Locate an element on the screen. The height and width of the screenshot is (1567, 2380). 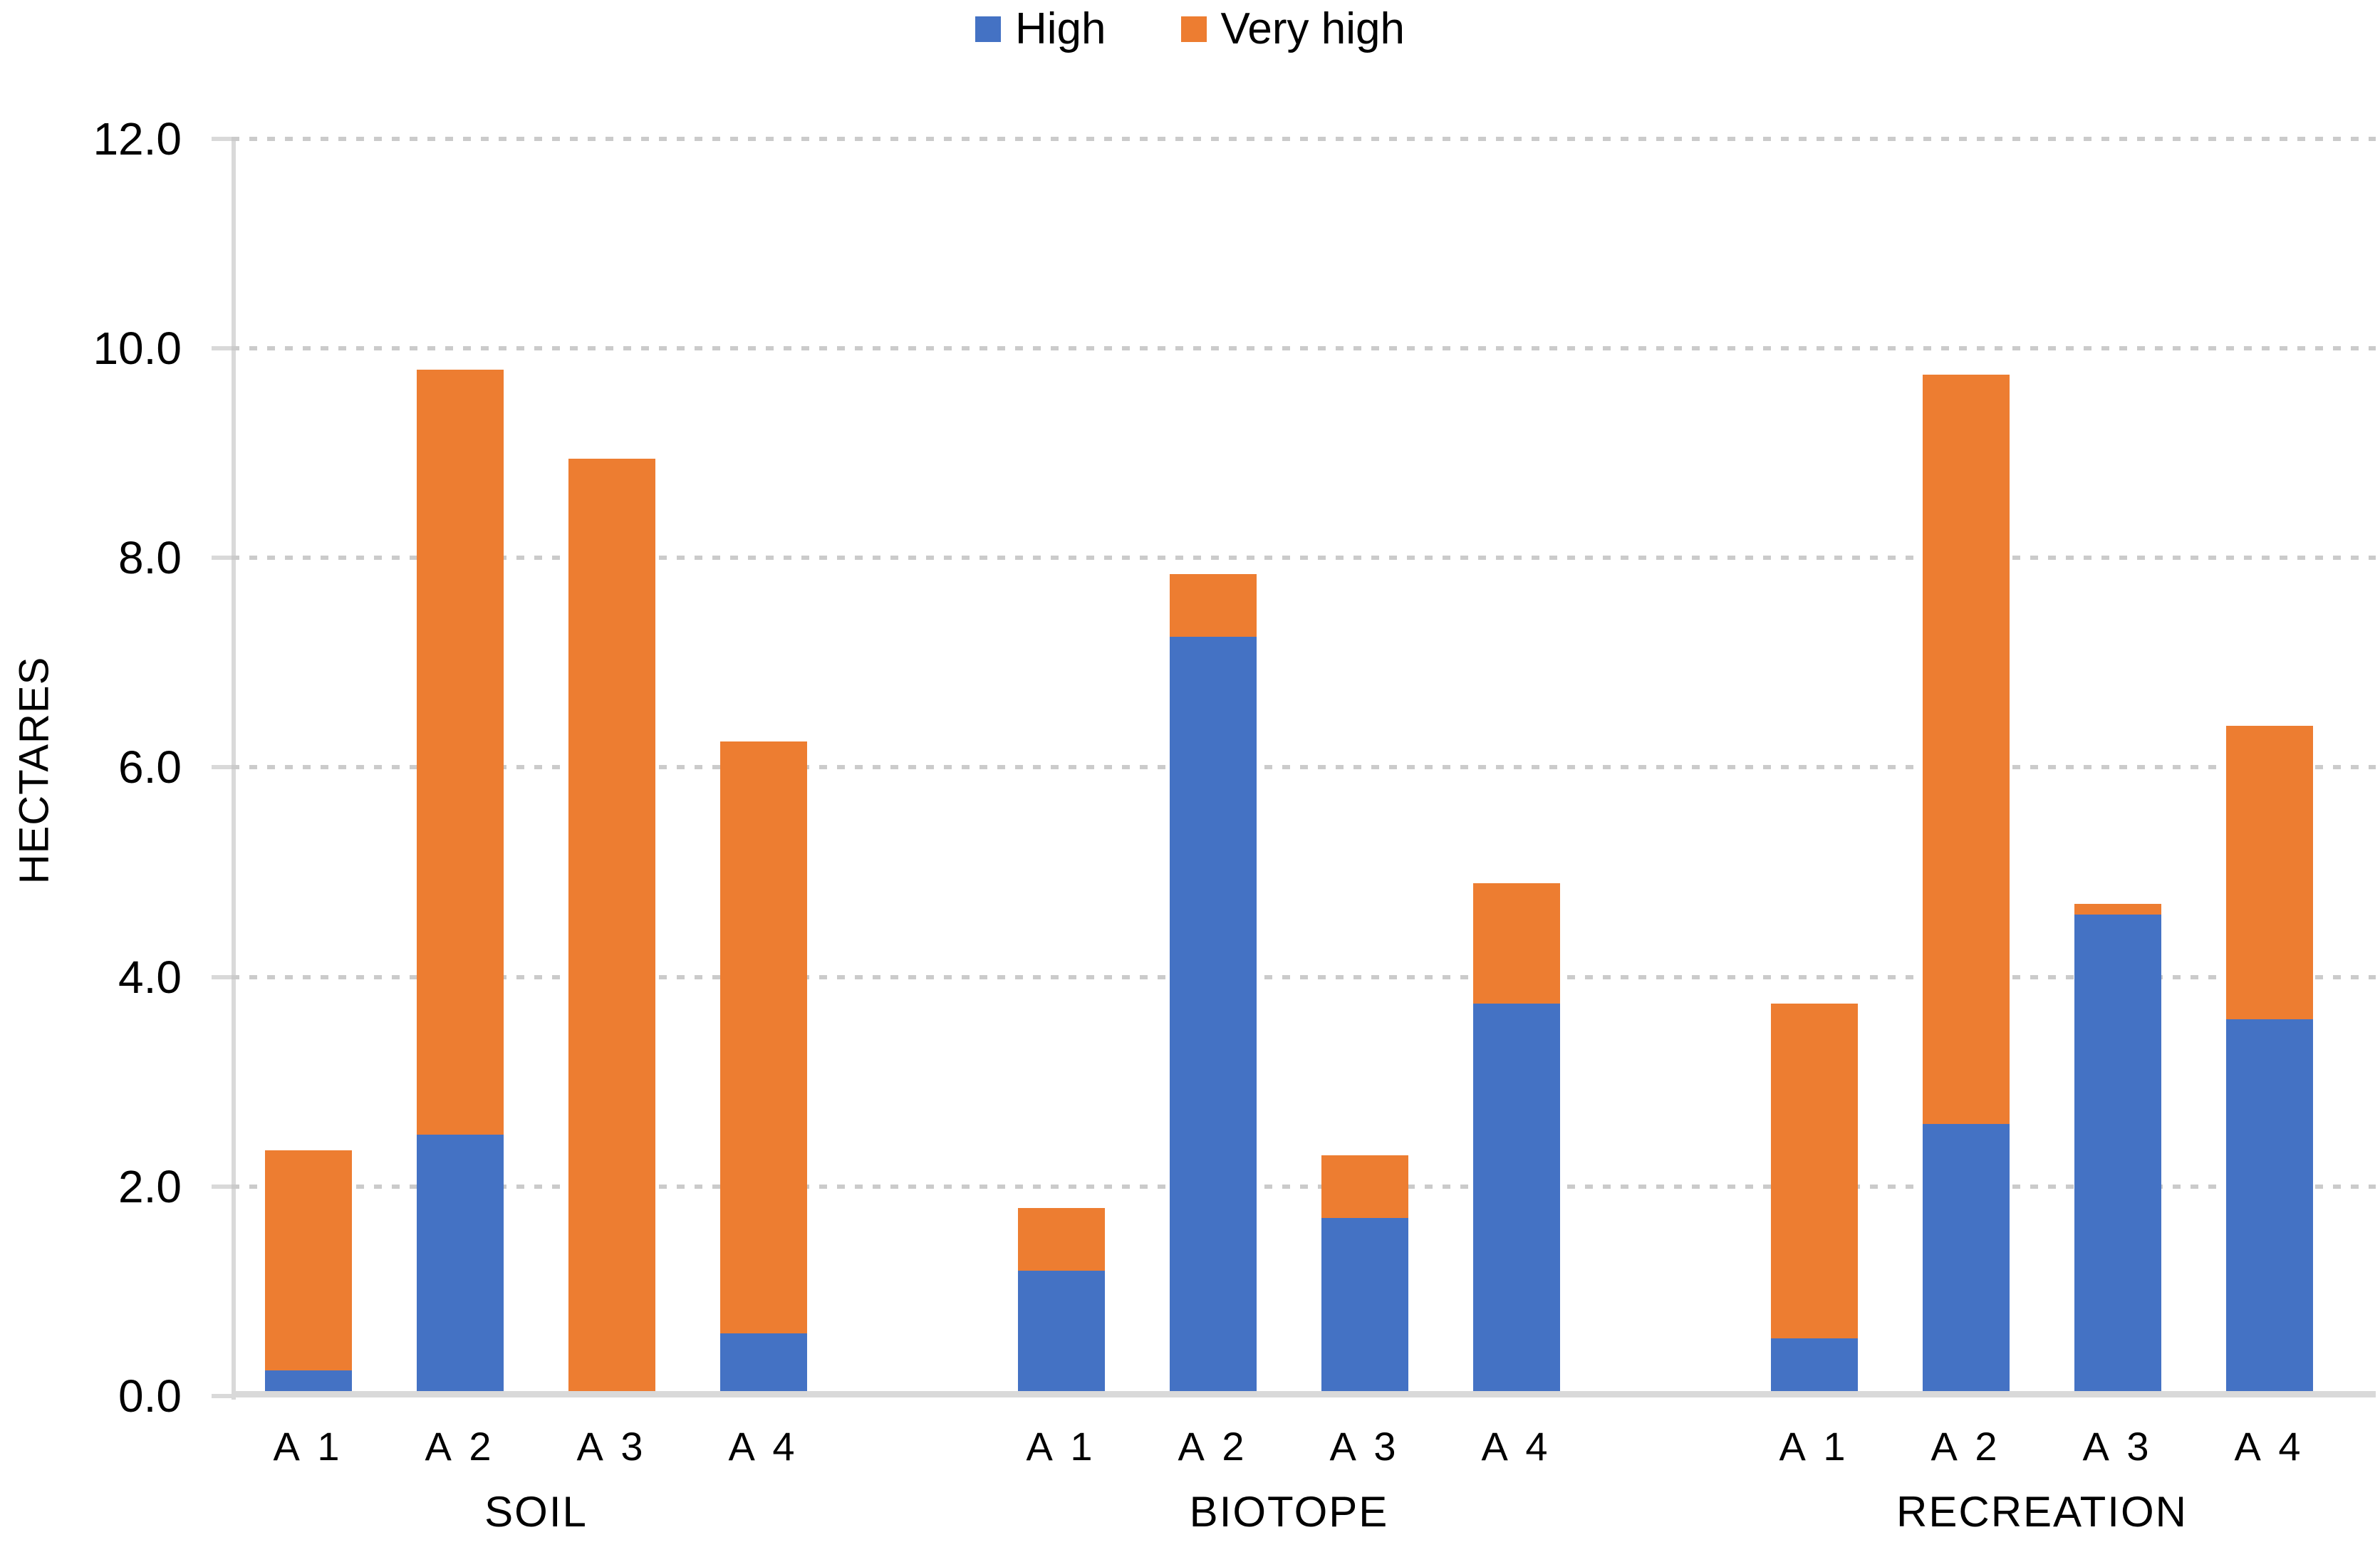
bar-recreation-a4 is located at coordinates (2269, 1058).